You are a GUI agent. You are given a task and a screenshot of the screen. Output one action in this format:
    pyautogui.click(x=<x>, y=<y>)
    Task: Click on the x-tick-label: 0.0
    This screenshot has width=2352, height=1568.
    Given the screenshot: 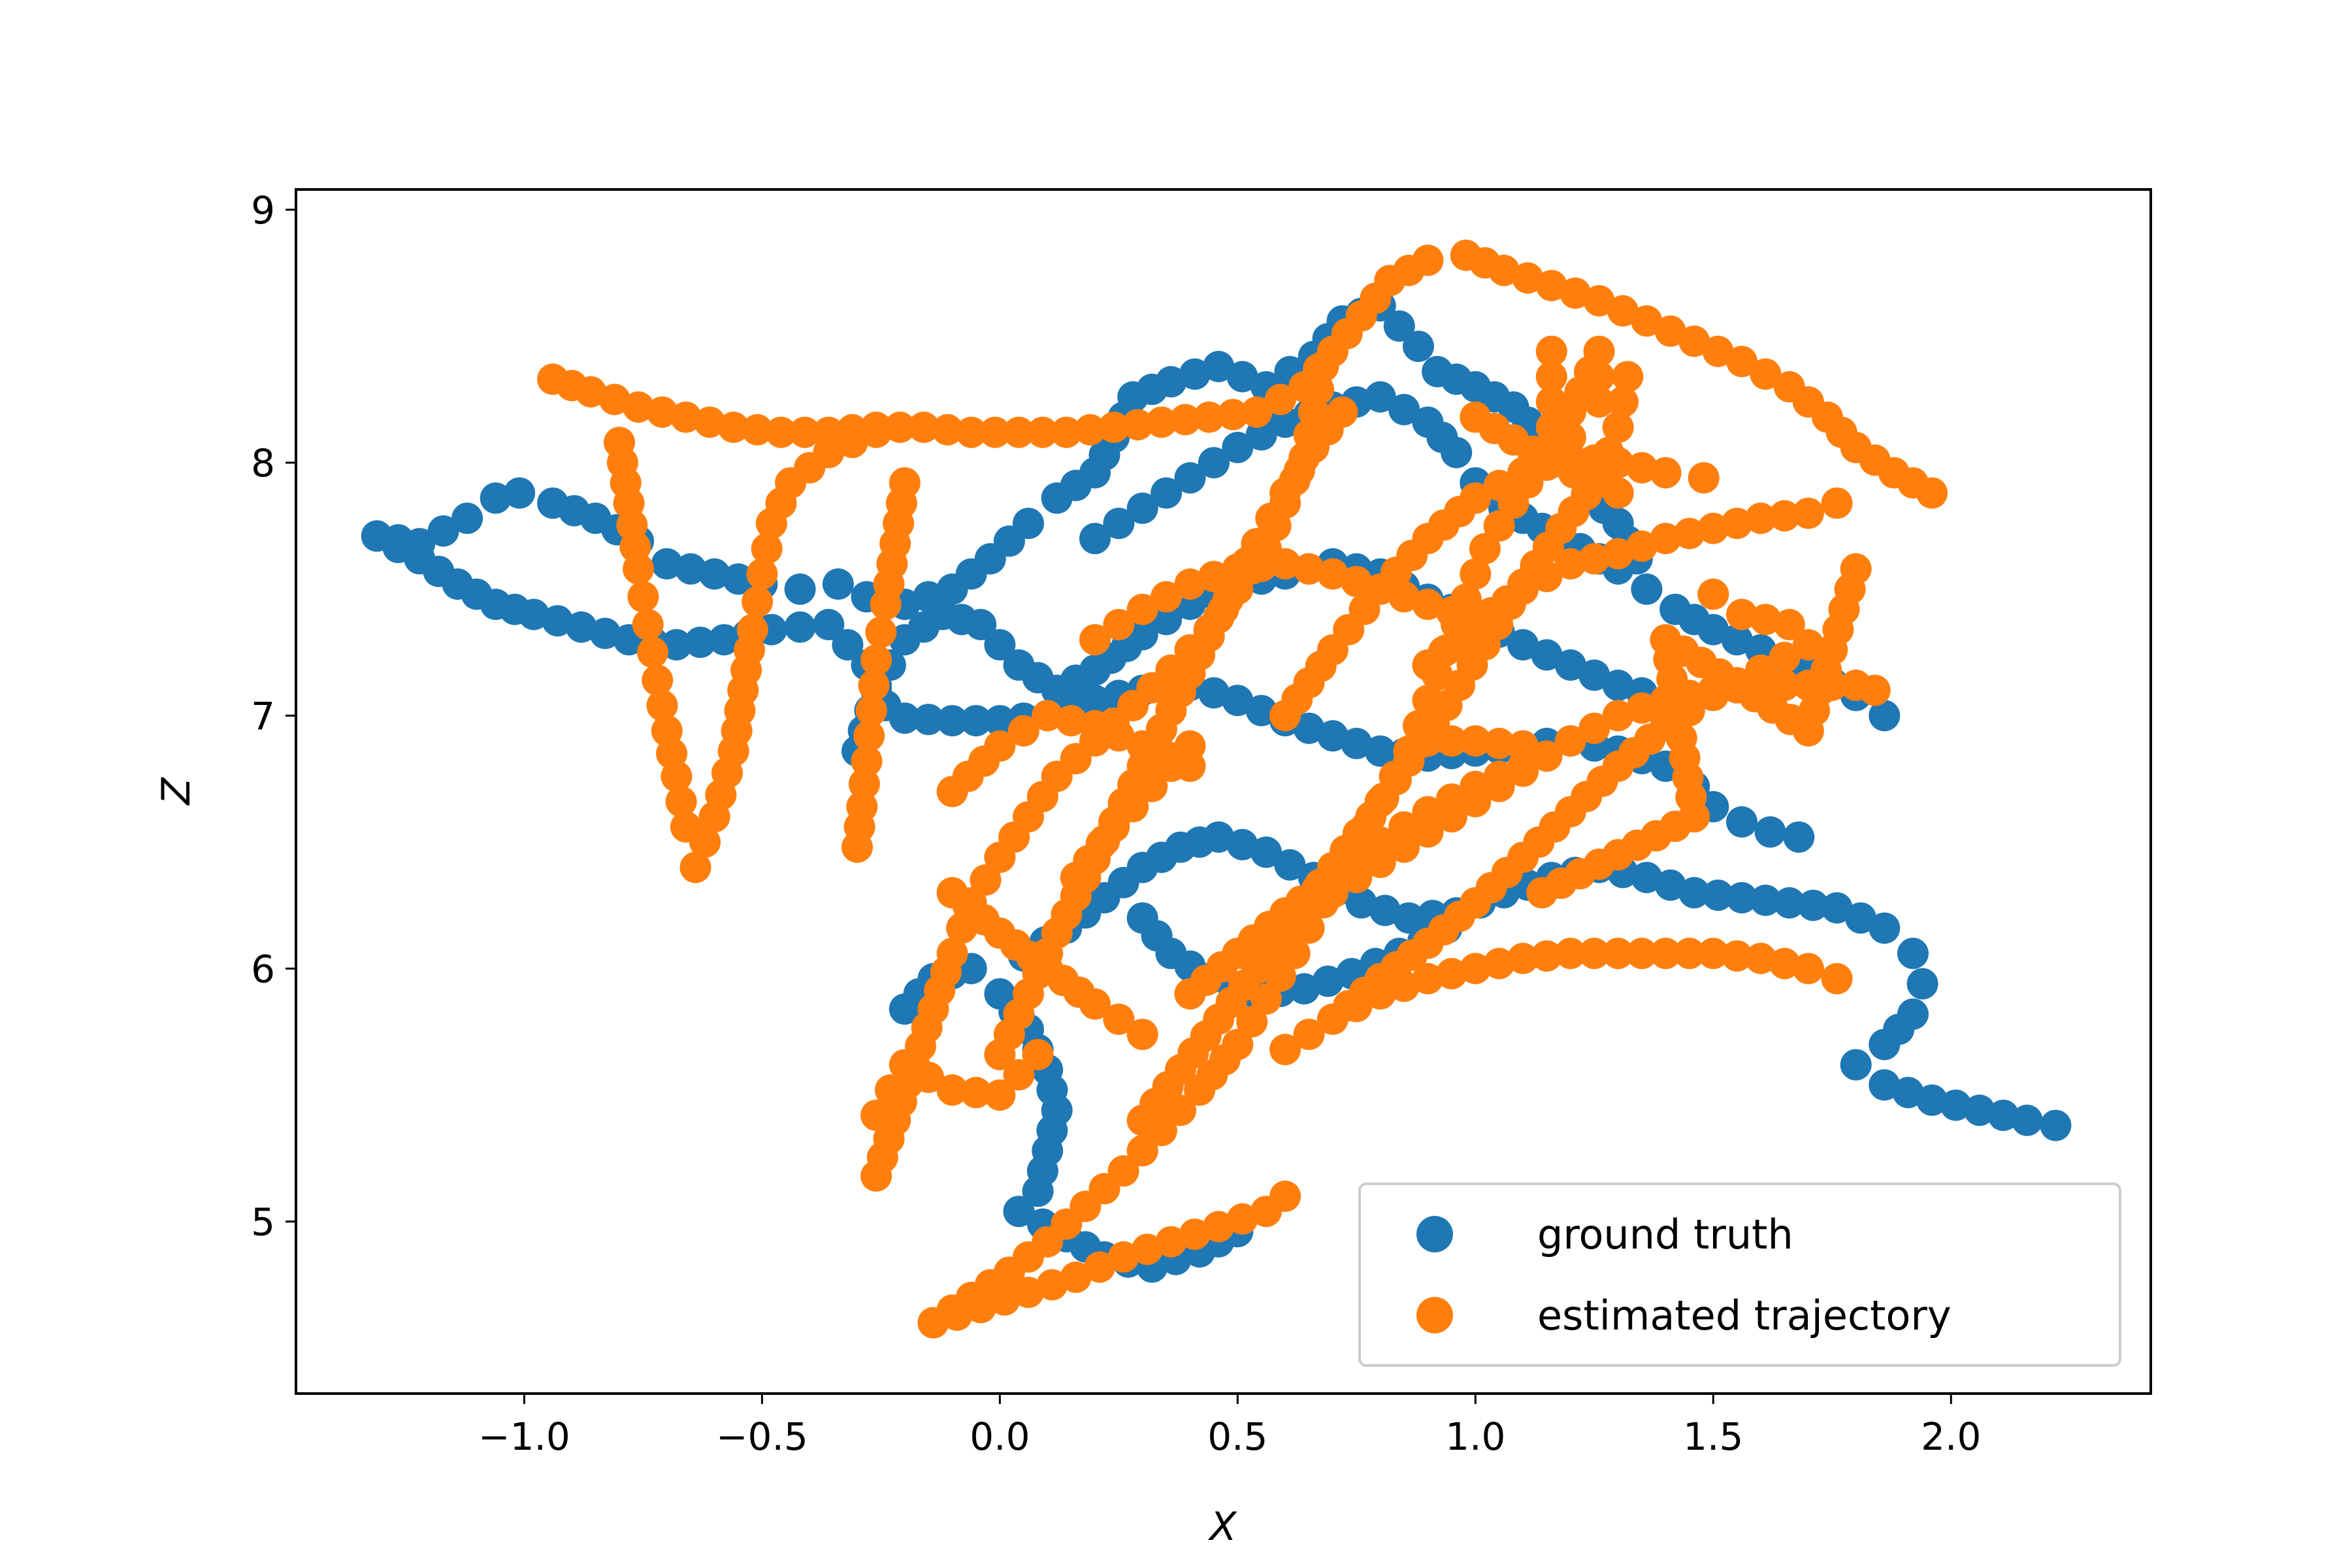 What is the action you would take?
    pyautogui.click(x=1000, y=1436)
    